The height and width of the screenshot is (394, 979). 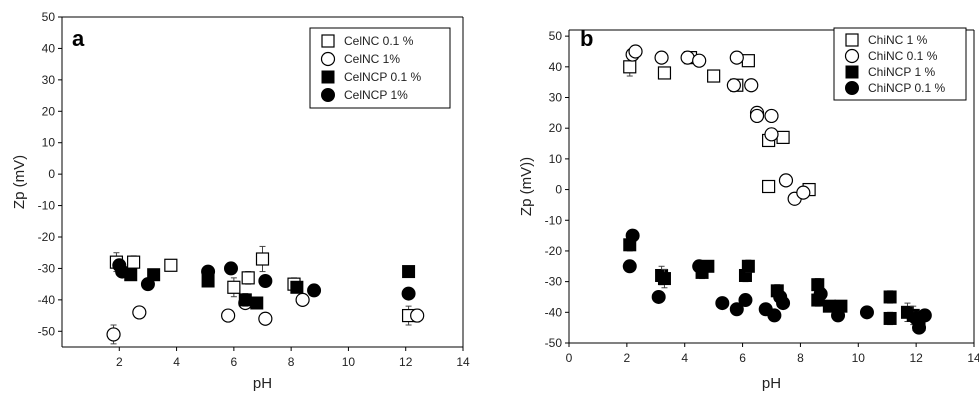 What do you see at coordinates (800, 358) in the screenshot?
I see `x-tick-label: 8` at bounding box center [800, 358].